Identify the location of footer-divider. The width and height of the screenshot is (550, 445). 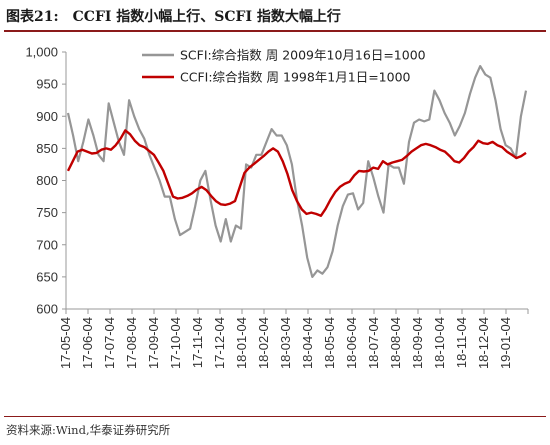
(275, 416).